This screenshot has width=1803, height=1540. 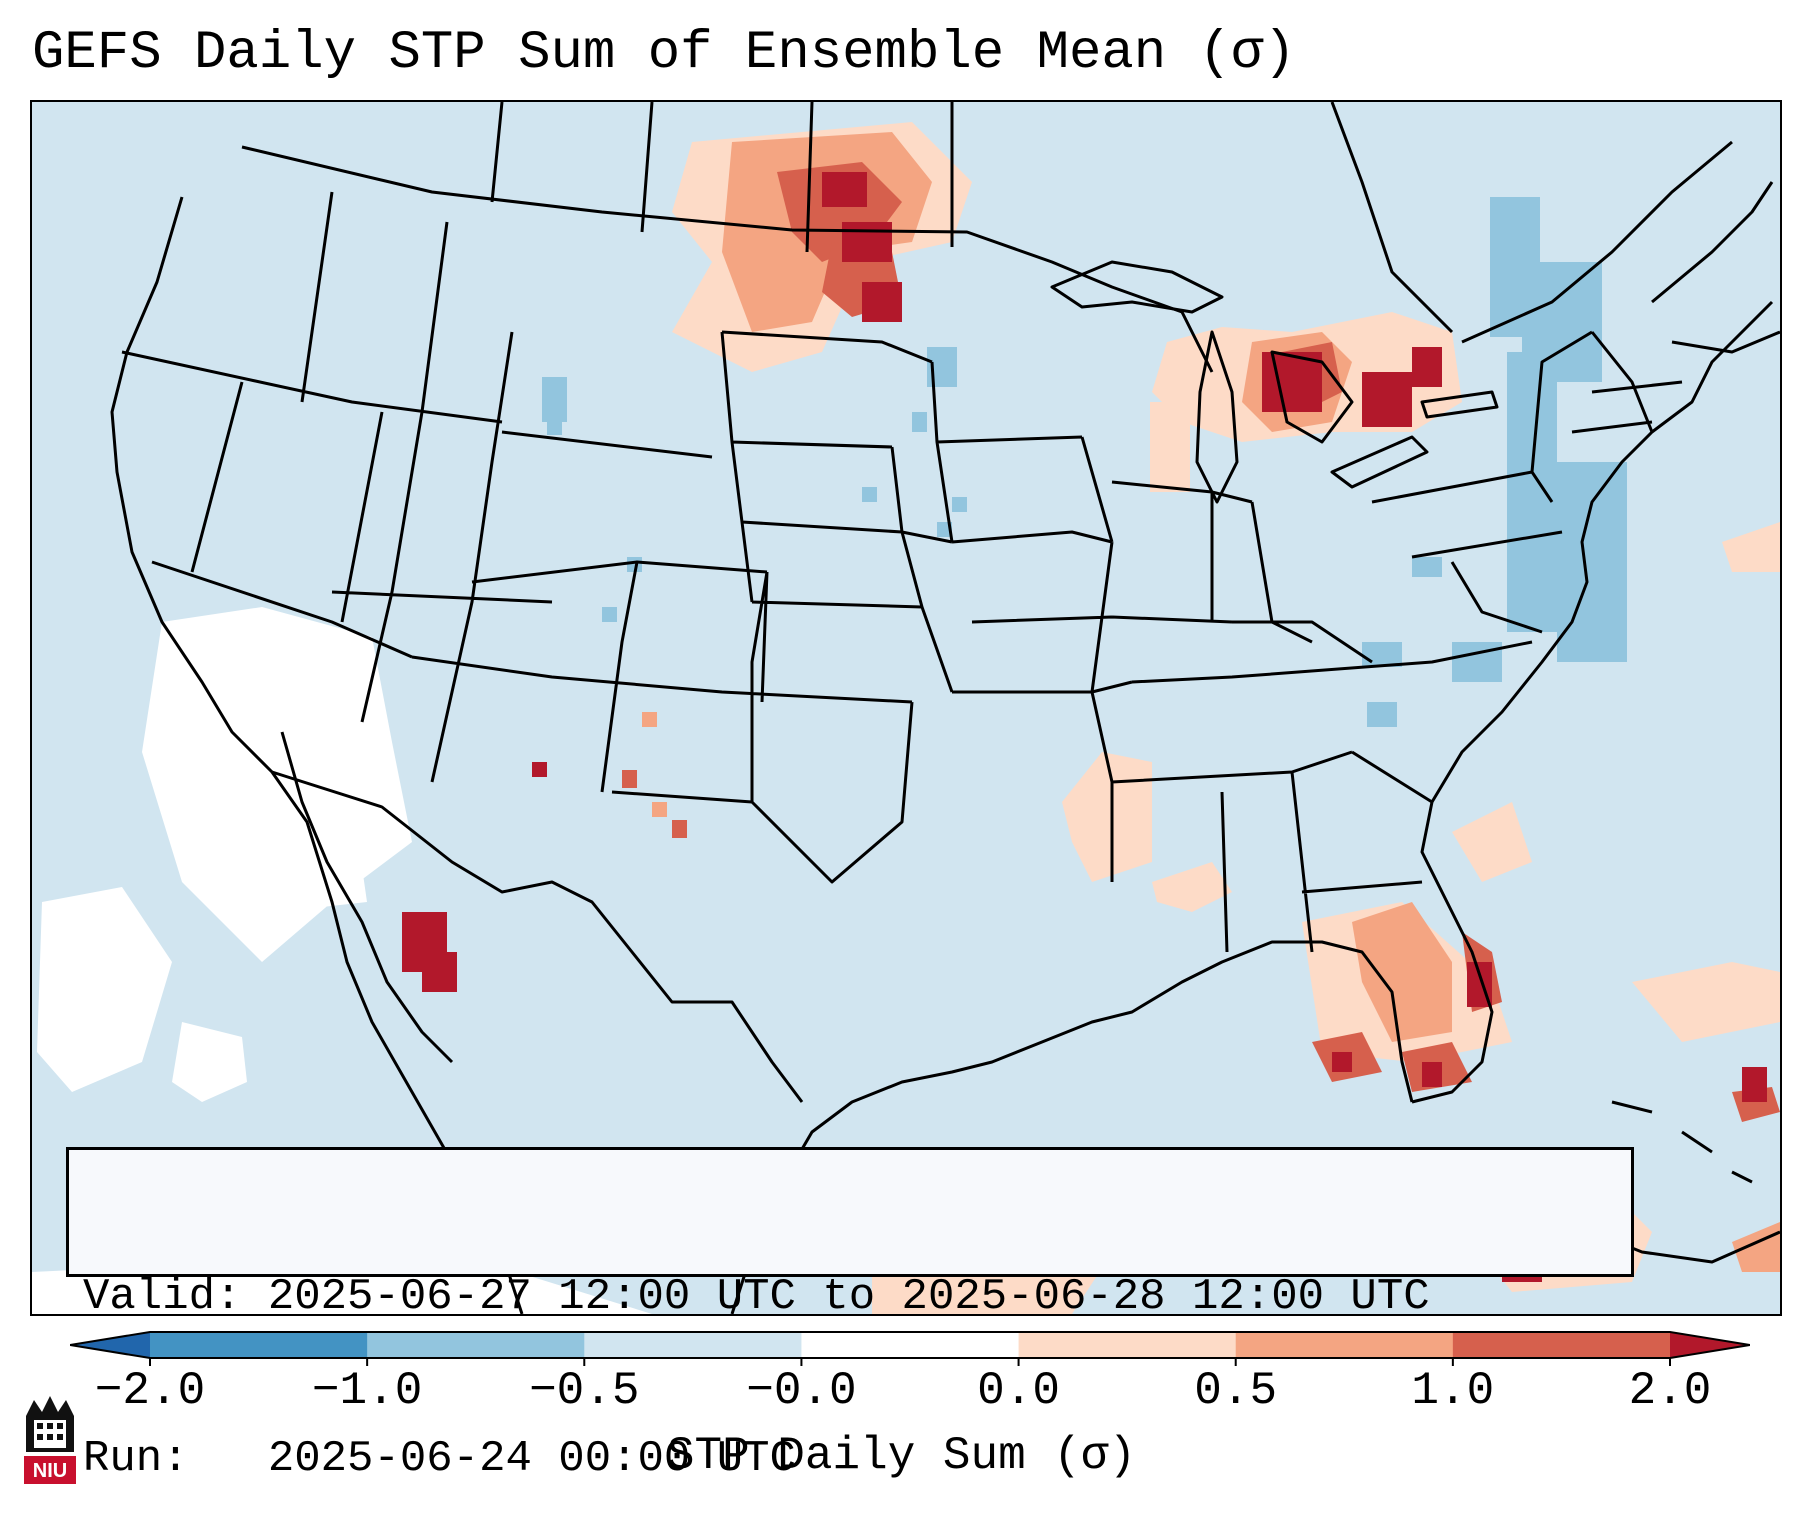 I want to click on lake-ontario, so click(x=1459, y=404).